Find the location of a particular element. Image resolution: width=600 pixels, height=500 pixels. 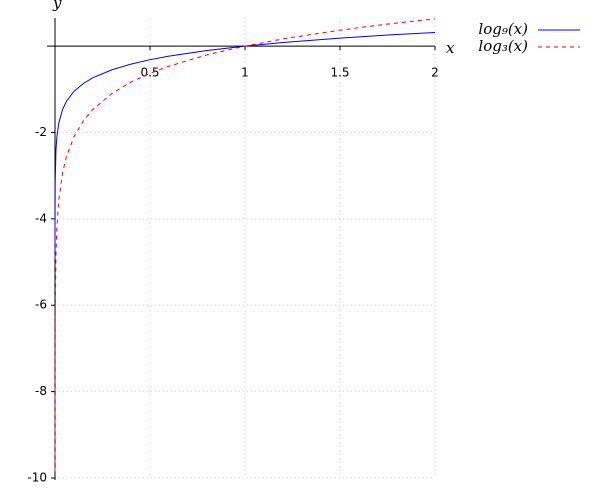

x-tick-label: 2 is located at coordinates (435, 73).